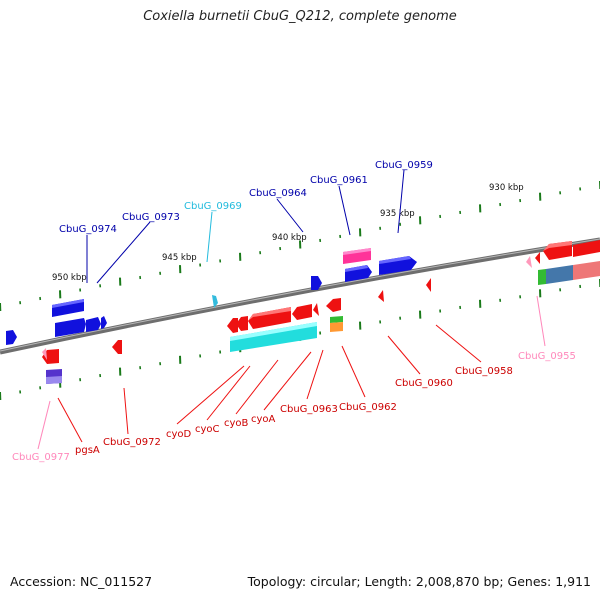 This screenshot has width=600, height=600. What do you see at coordinates (547, 356) in the screenshot?
I see `label-CbuG_0955: CbuG_0955` at bounding box center [547, 356].